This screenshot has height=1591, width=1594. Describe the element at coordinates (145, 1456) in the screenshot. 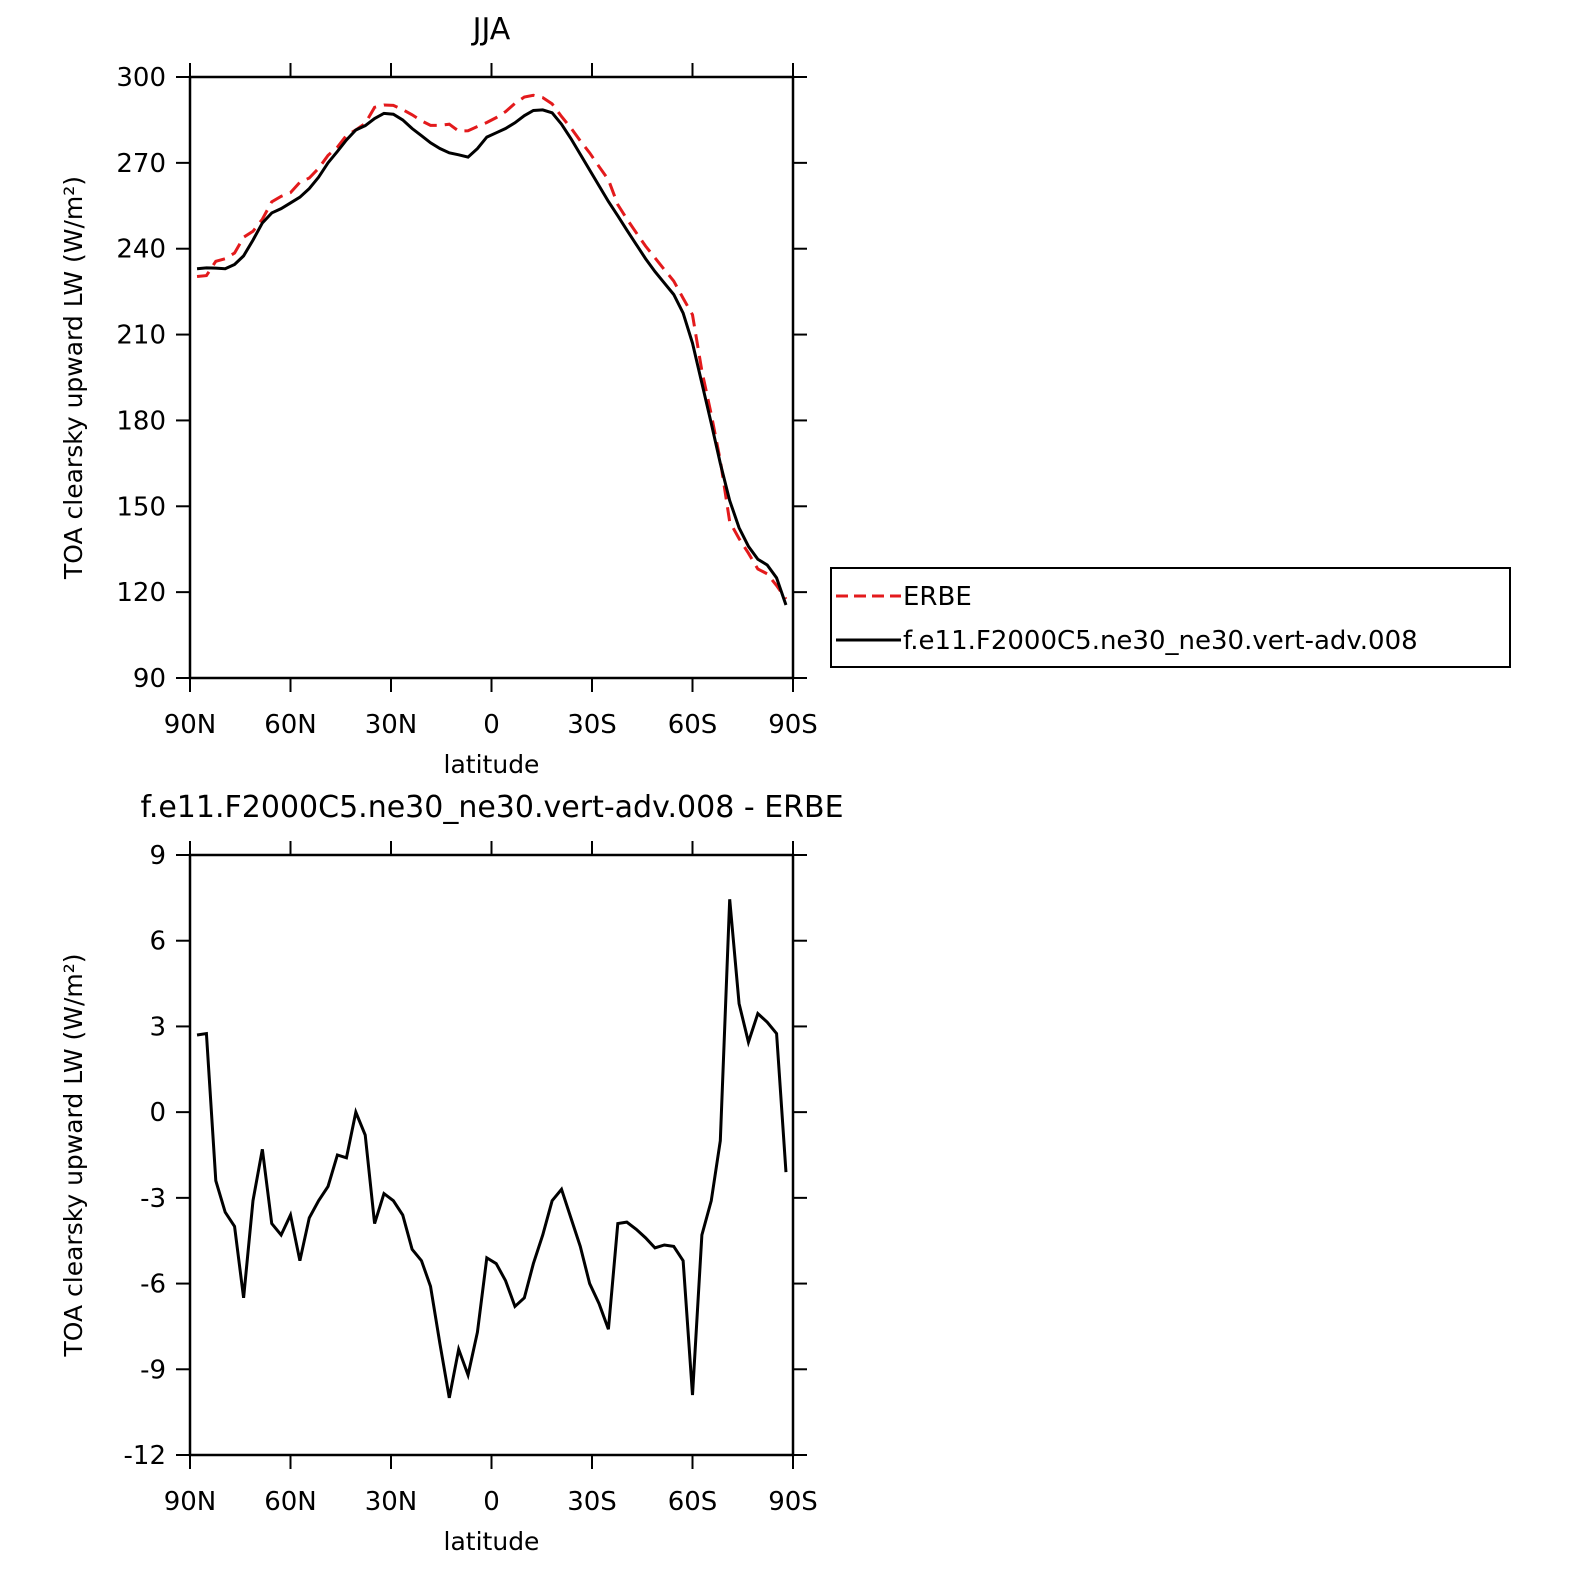

I see `y-tick-label: -12` at that location.